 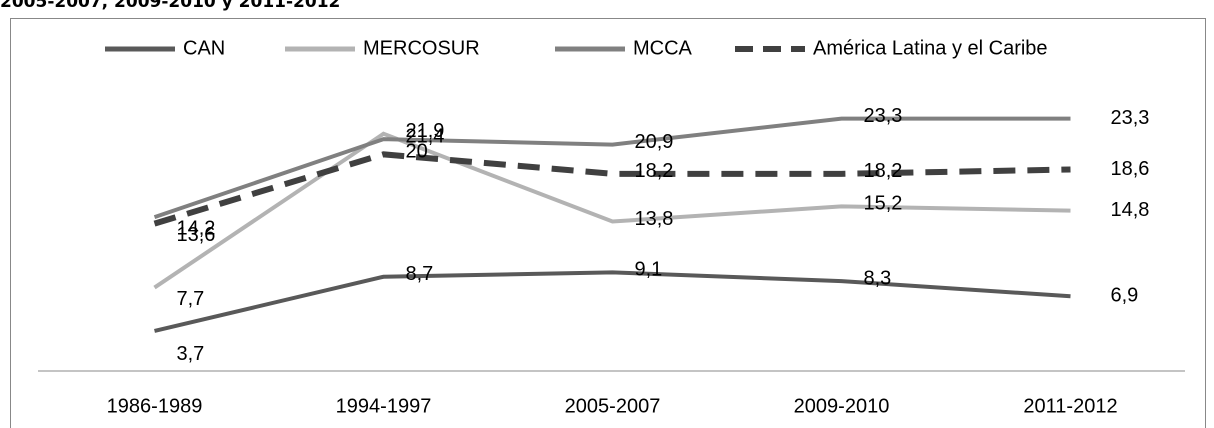 What do you see at coordinates (878, 278) in the screenshot?
I see `data-label: 8,3` at bounding box center [878, 278].